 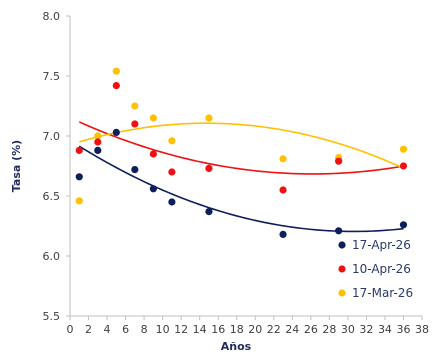 I want to click on x-tick-label: 38, so click(x=422, y=329).